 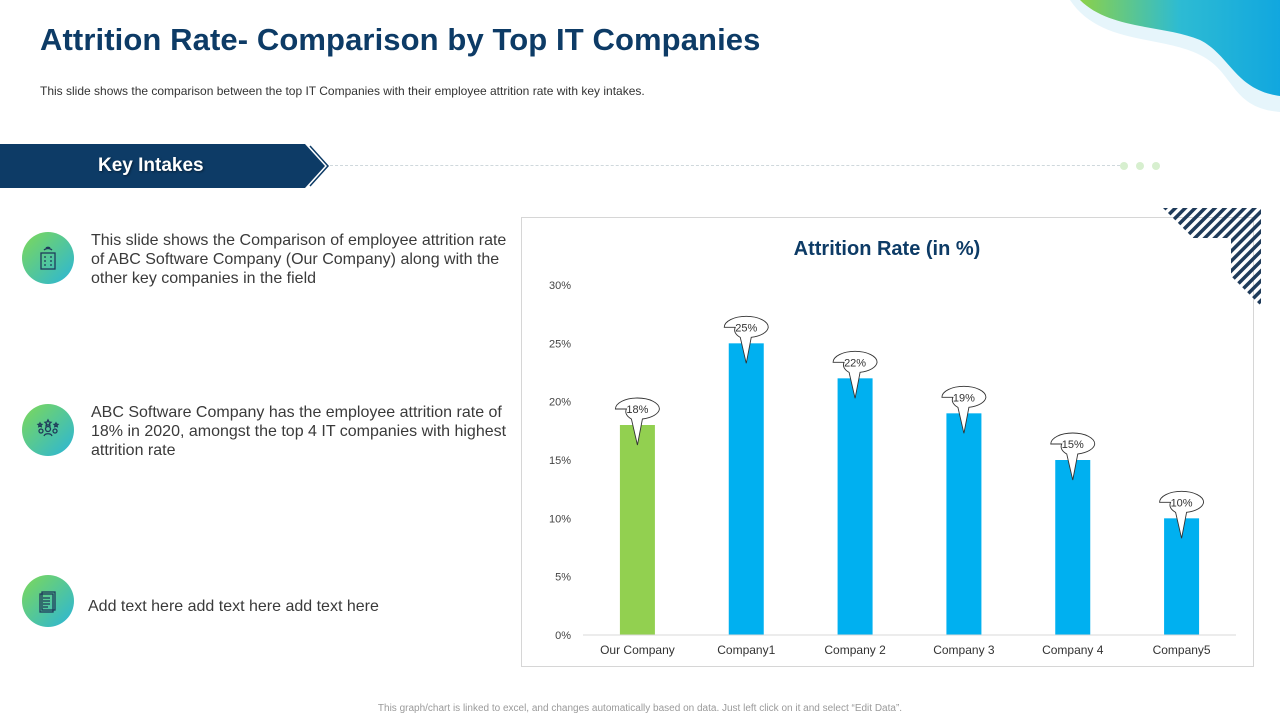 I want to click on y-tick-label: 15%, so click(x=560, y=461).